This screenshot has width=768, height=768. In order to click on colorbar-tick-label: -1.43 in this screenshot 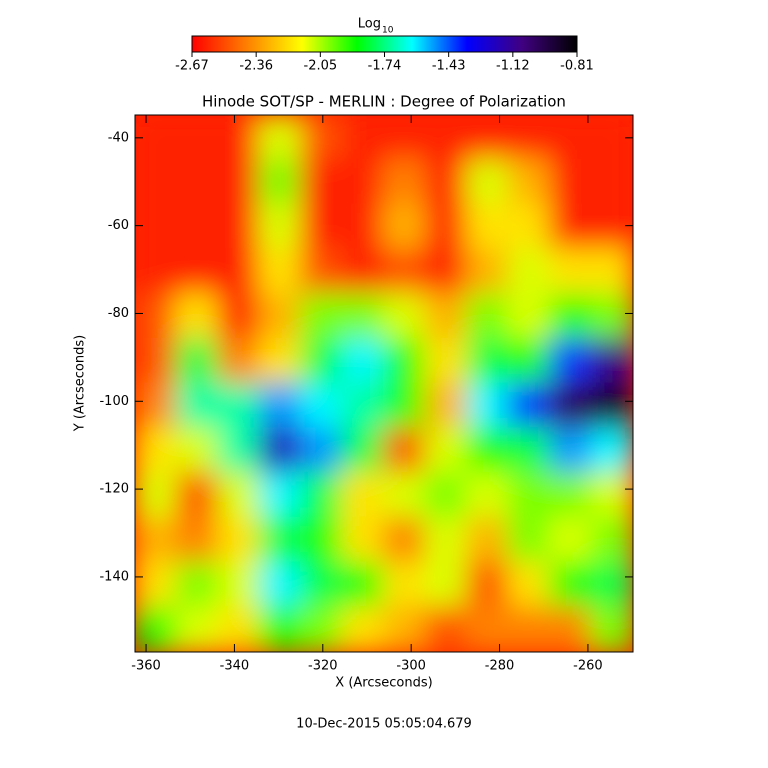, I will do `click(449, 66)`.